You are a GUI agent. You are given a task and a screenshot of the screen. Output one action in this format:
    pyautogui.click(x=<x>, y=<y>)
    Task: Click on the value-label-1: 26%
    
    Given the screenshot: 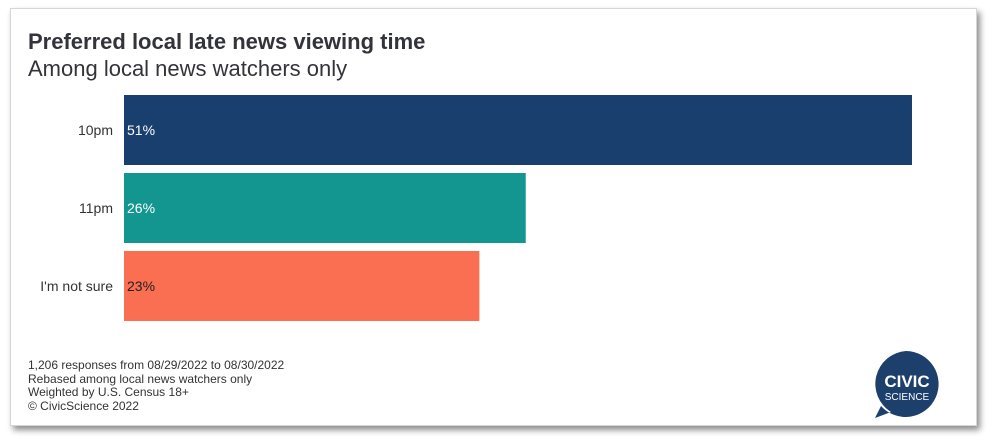 What is the action you would take?
    pyautogui.click(x=141, y=208)
    